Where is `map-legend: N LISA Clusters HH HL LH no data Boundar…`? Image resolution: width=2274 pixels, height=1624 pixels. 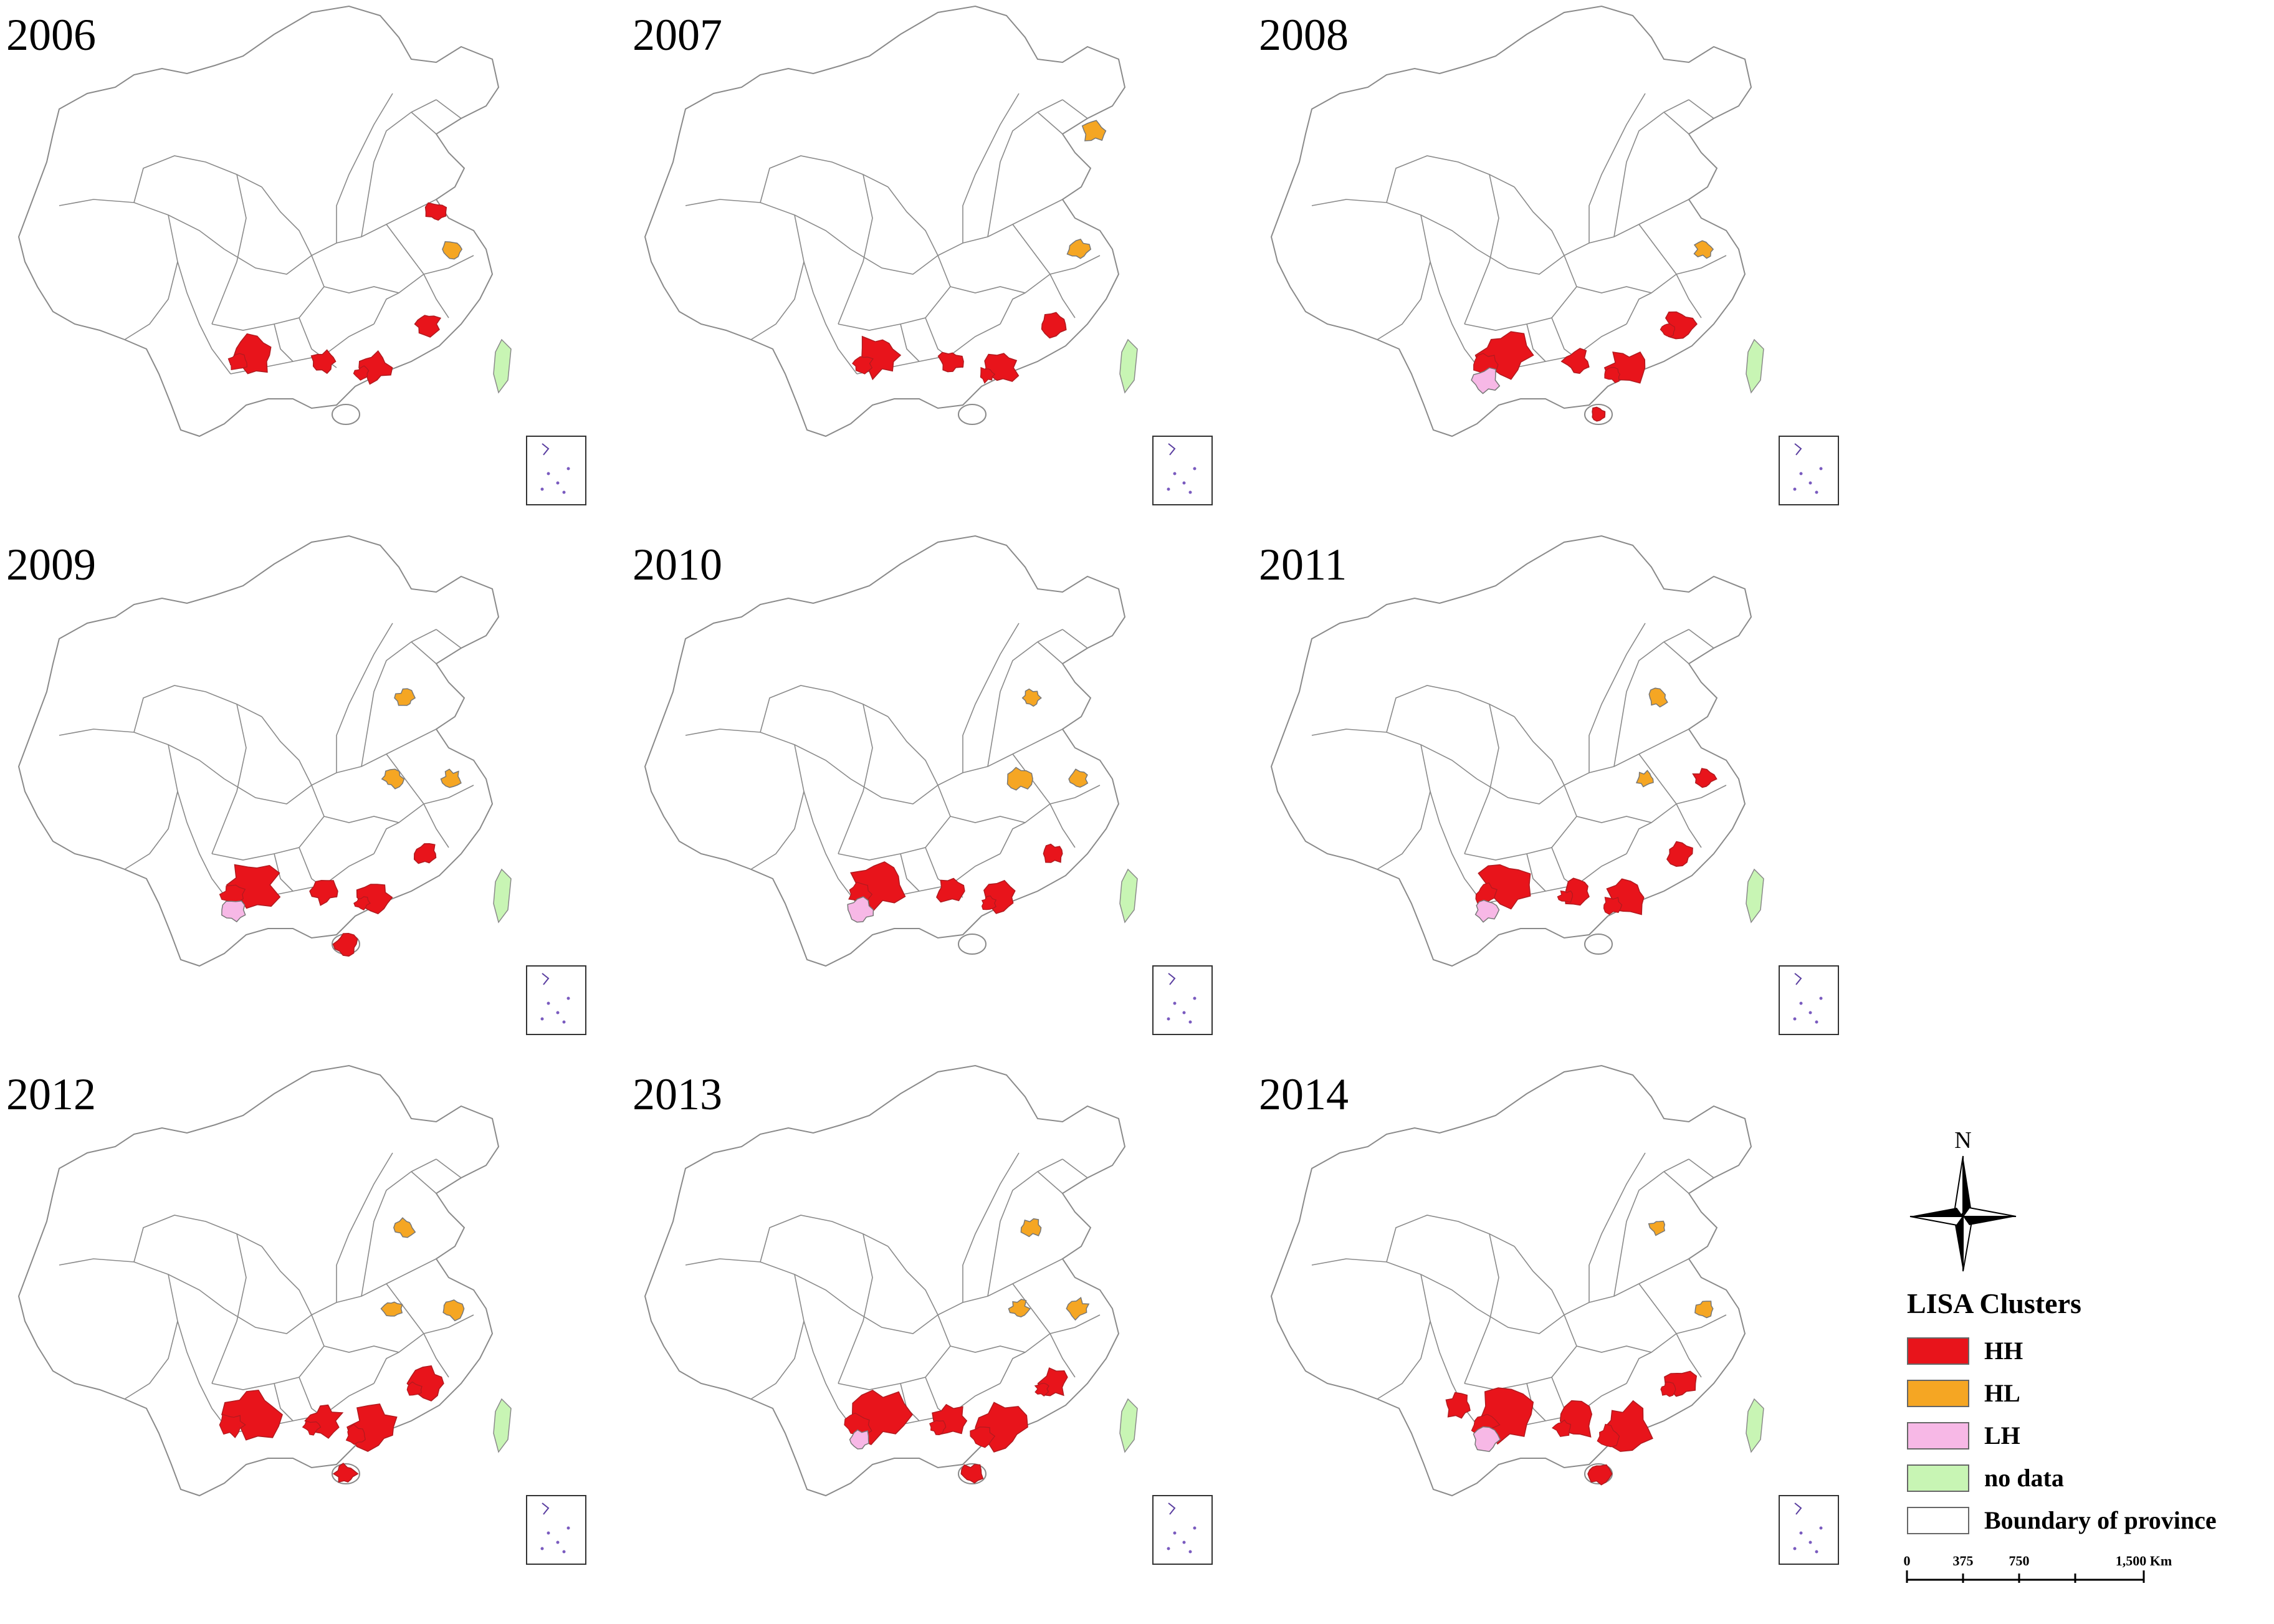 map-legend: N LISA Clusters HH HL LH no data Boundar… is located at coordinates (2075, 1365).